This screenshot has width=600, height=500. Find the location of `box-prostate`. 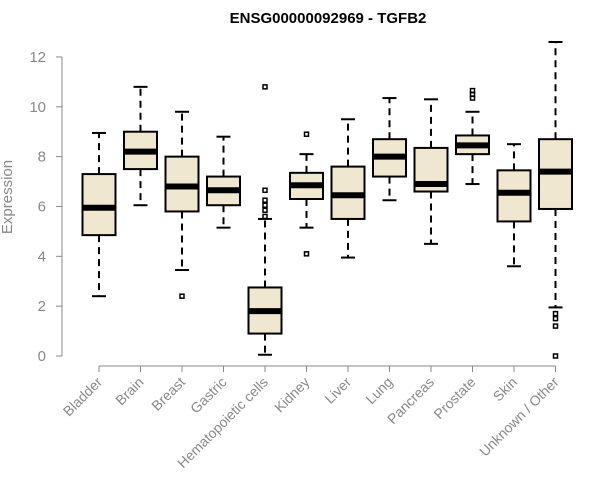

box-prostate is located at coordinates (472, 136).